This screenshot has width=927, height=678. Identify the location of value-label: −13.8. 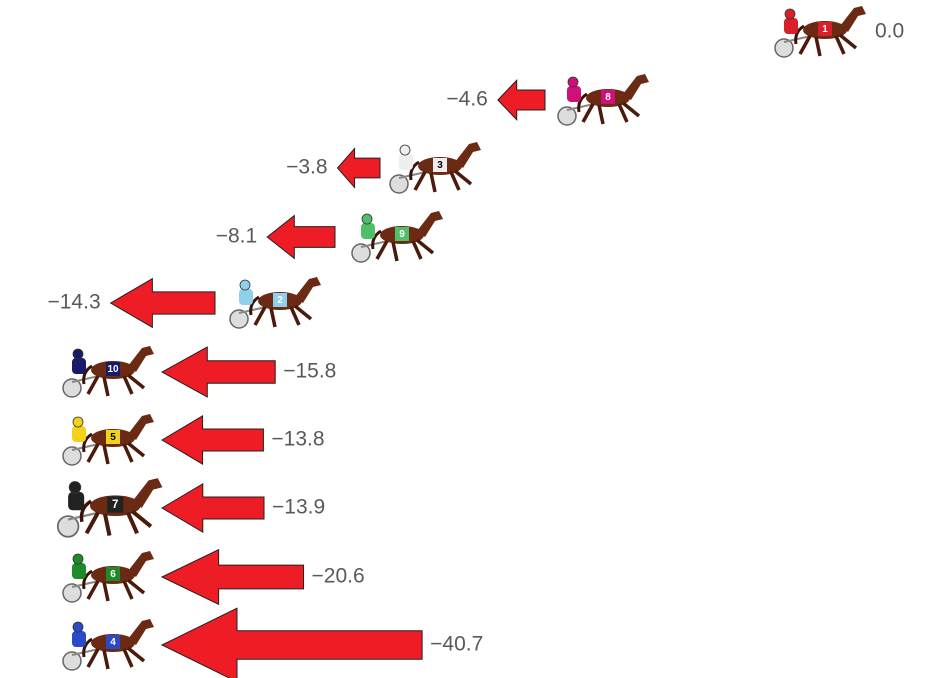
(297, 439).